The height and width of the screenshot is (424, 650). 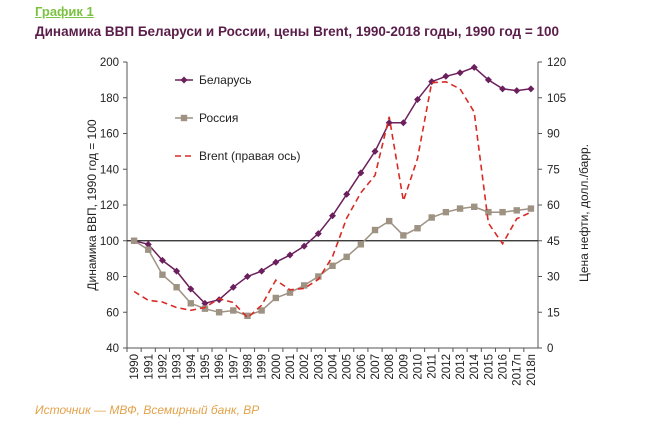 What do you see at coordinates (475, 366) in the screenshot?
I see `x-tick-label: 2014` at bounding box center [475, 366].